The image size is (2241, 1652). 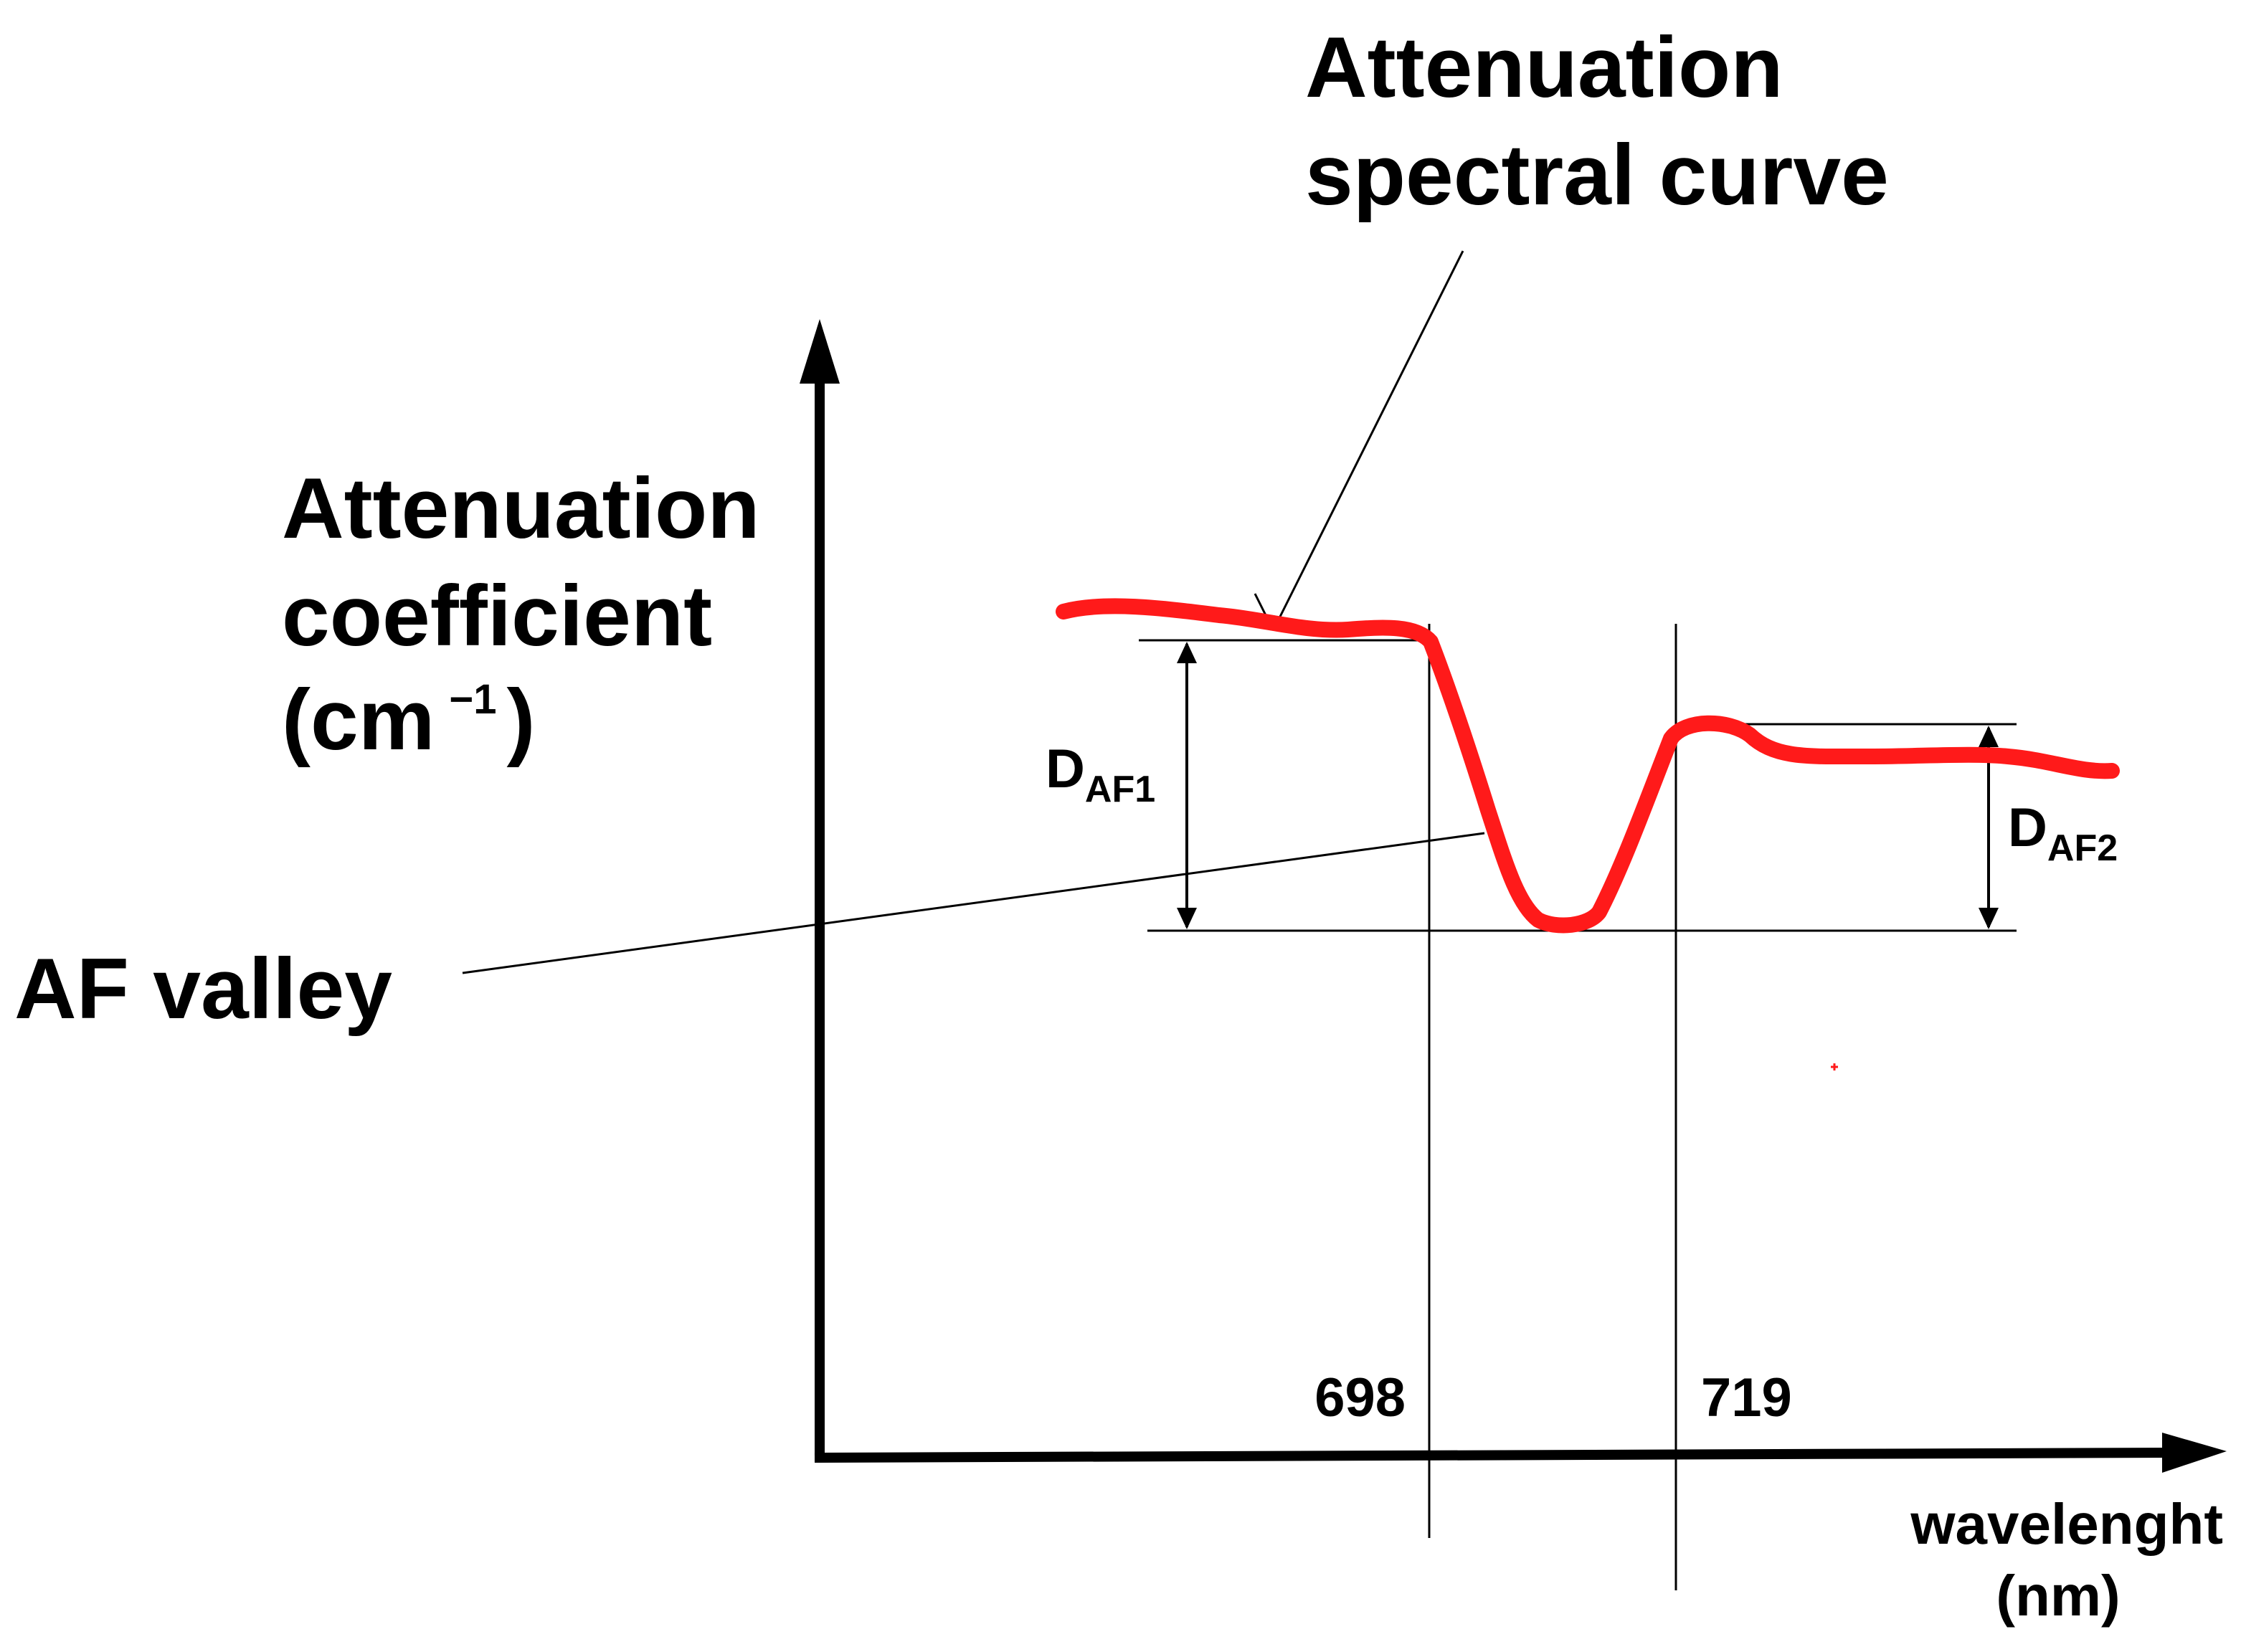 What do you see at coordinates (1597, 175) in the screenshot?
I see `title-line-2: spectral curve` at bounding box center [1597, 175].